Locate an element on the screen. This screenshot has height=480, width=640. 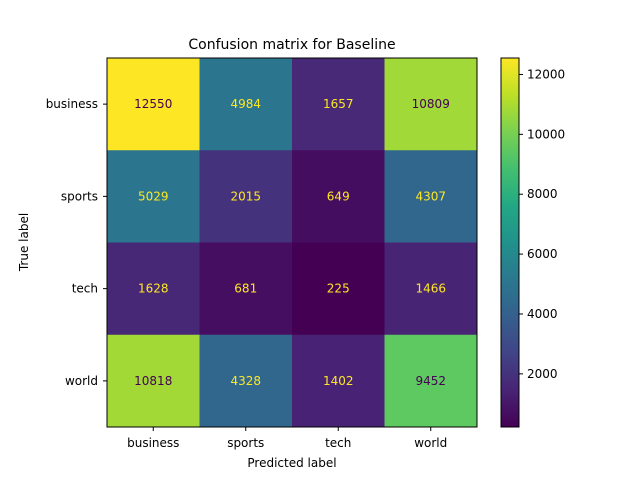
cell-value-label: 681 is located at coordinates (245, 289).